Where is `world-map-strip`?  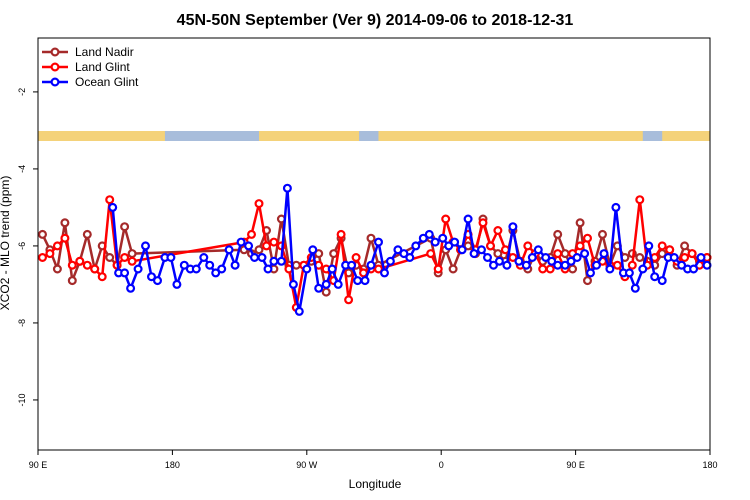
world-map-strip is located at coordinates (374, 136).